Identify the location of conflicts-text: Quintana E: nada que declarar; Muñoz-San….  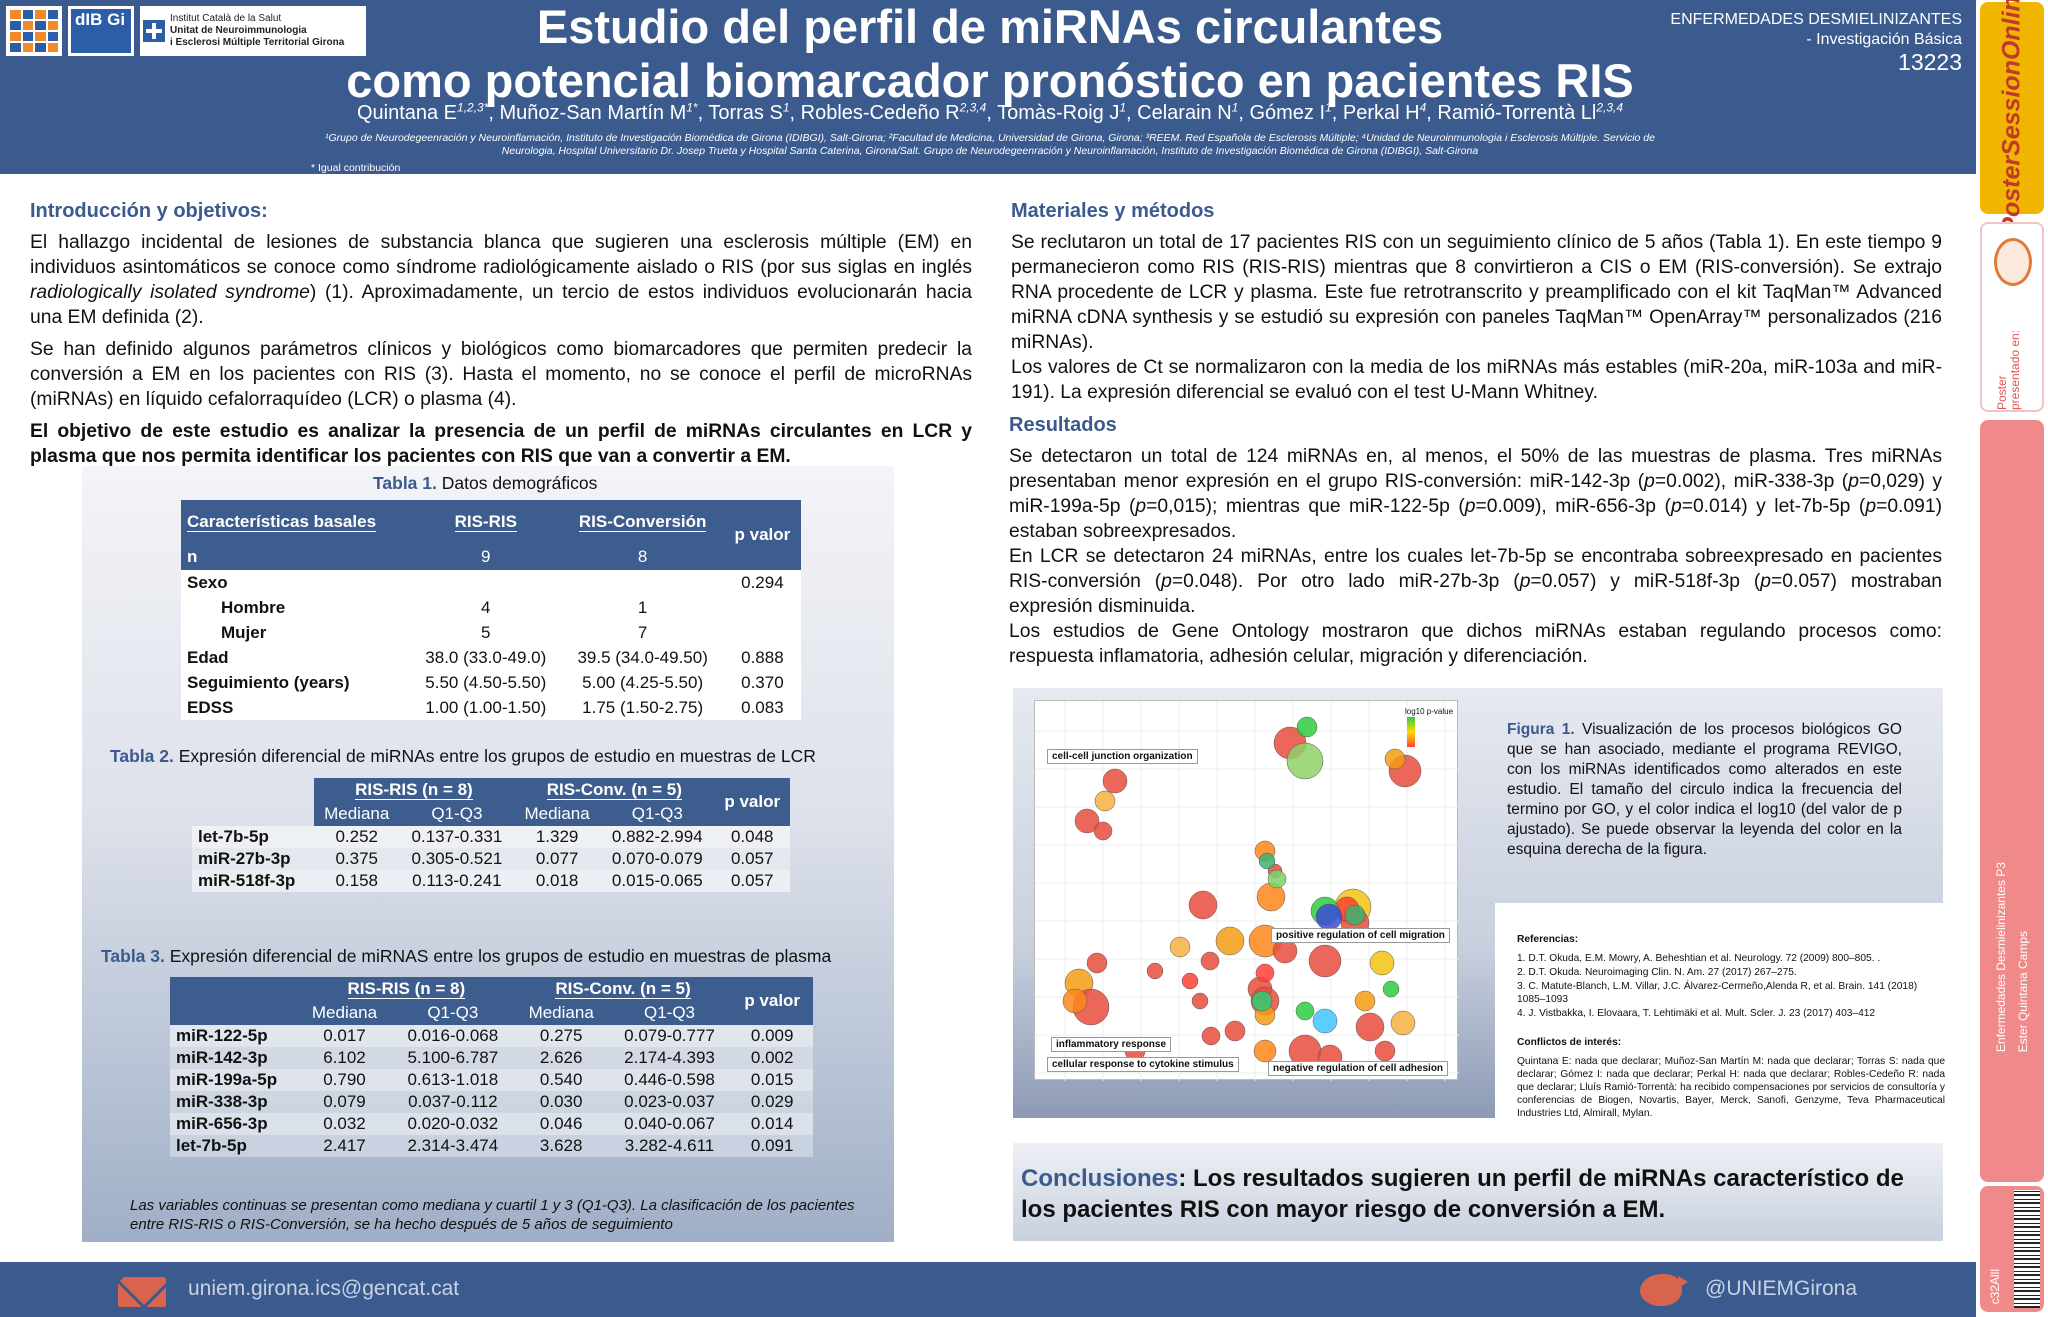
(1731, 1087).